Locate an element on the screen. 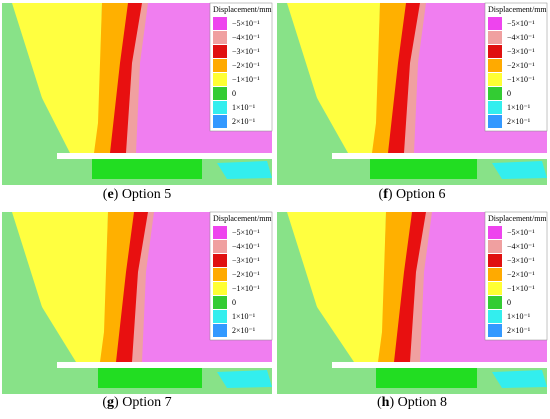 The image size is (550, 419). caption: (h) Option 8 is located at coordinates (412, 402).